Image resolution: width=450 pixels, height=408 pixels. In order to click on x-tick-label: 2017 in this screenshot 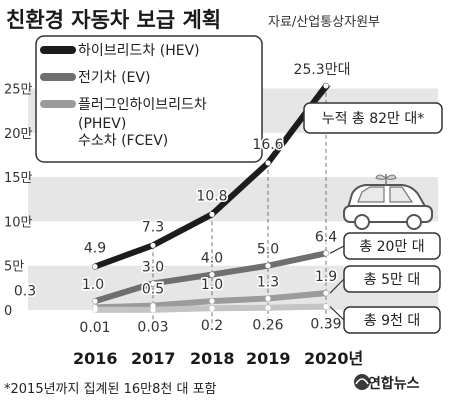, I will do `click(153, 358)`.